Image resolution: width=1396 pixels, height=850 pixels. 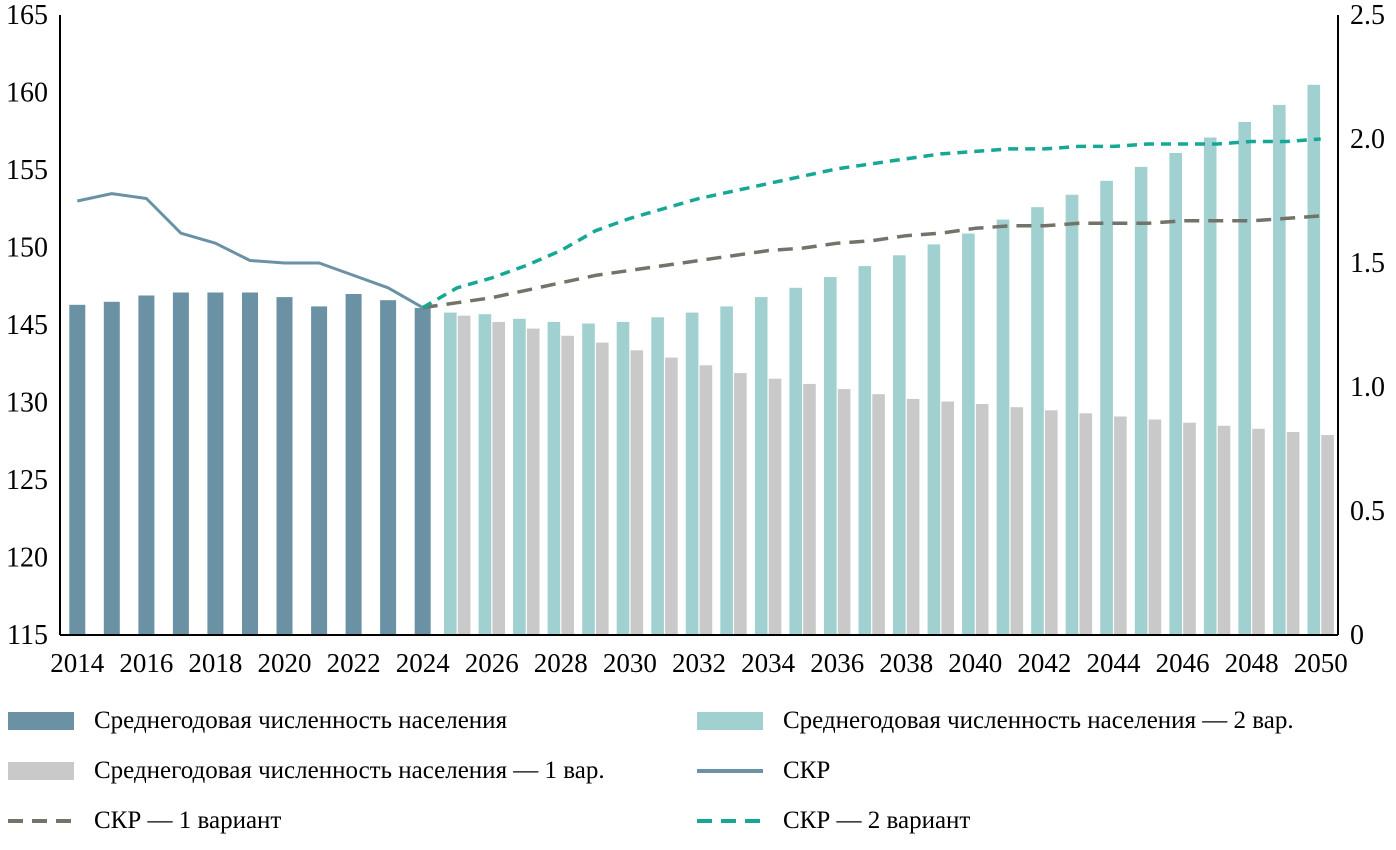 I want to click on legend-item-tfr-variant2: СКР — 2 вариант, so click(x=1041, y=821).